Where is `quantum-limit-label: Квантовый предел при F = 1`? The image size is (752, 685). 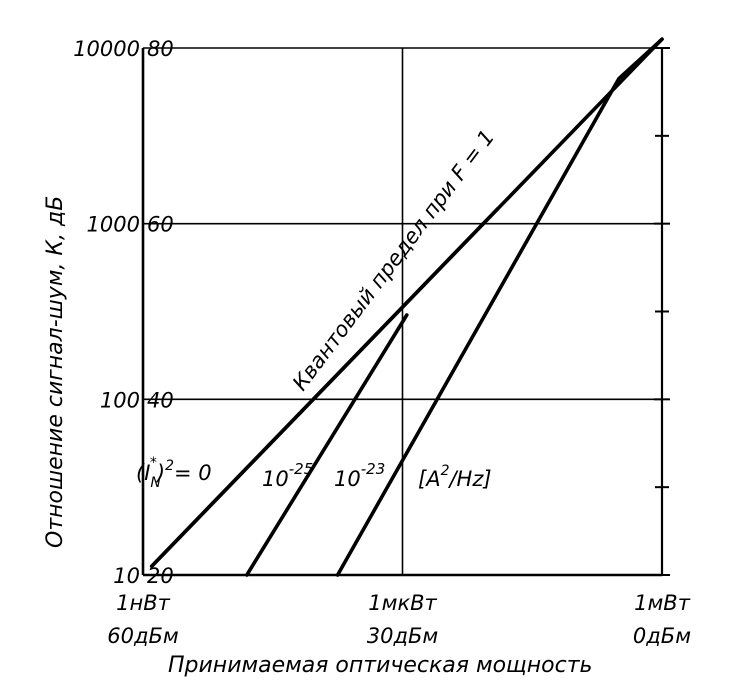
quantum-limit-label: Квантовый предел при F = 1 is located at coordinates (393, 260).